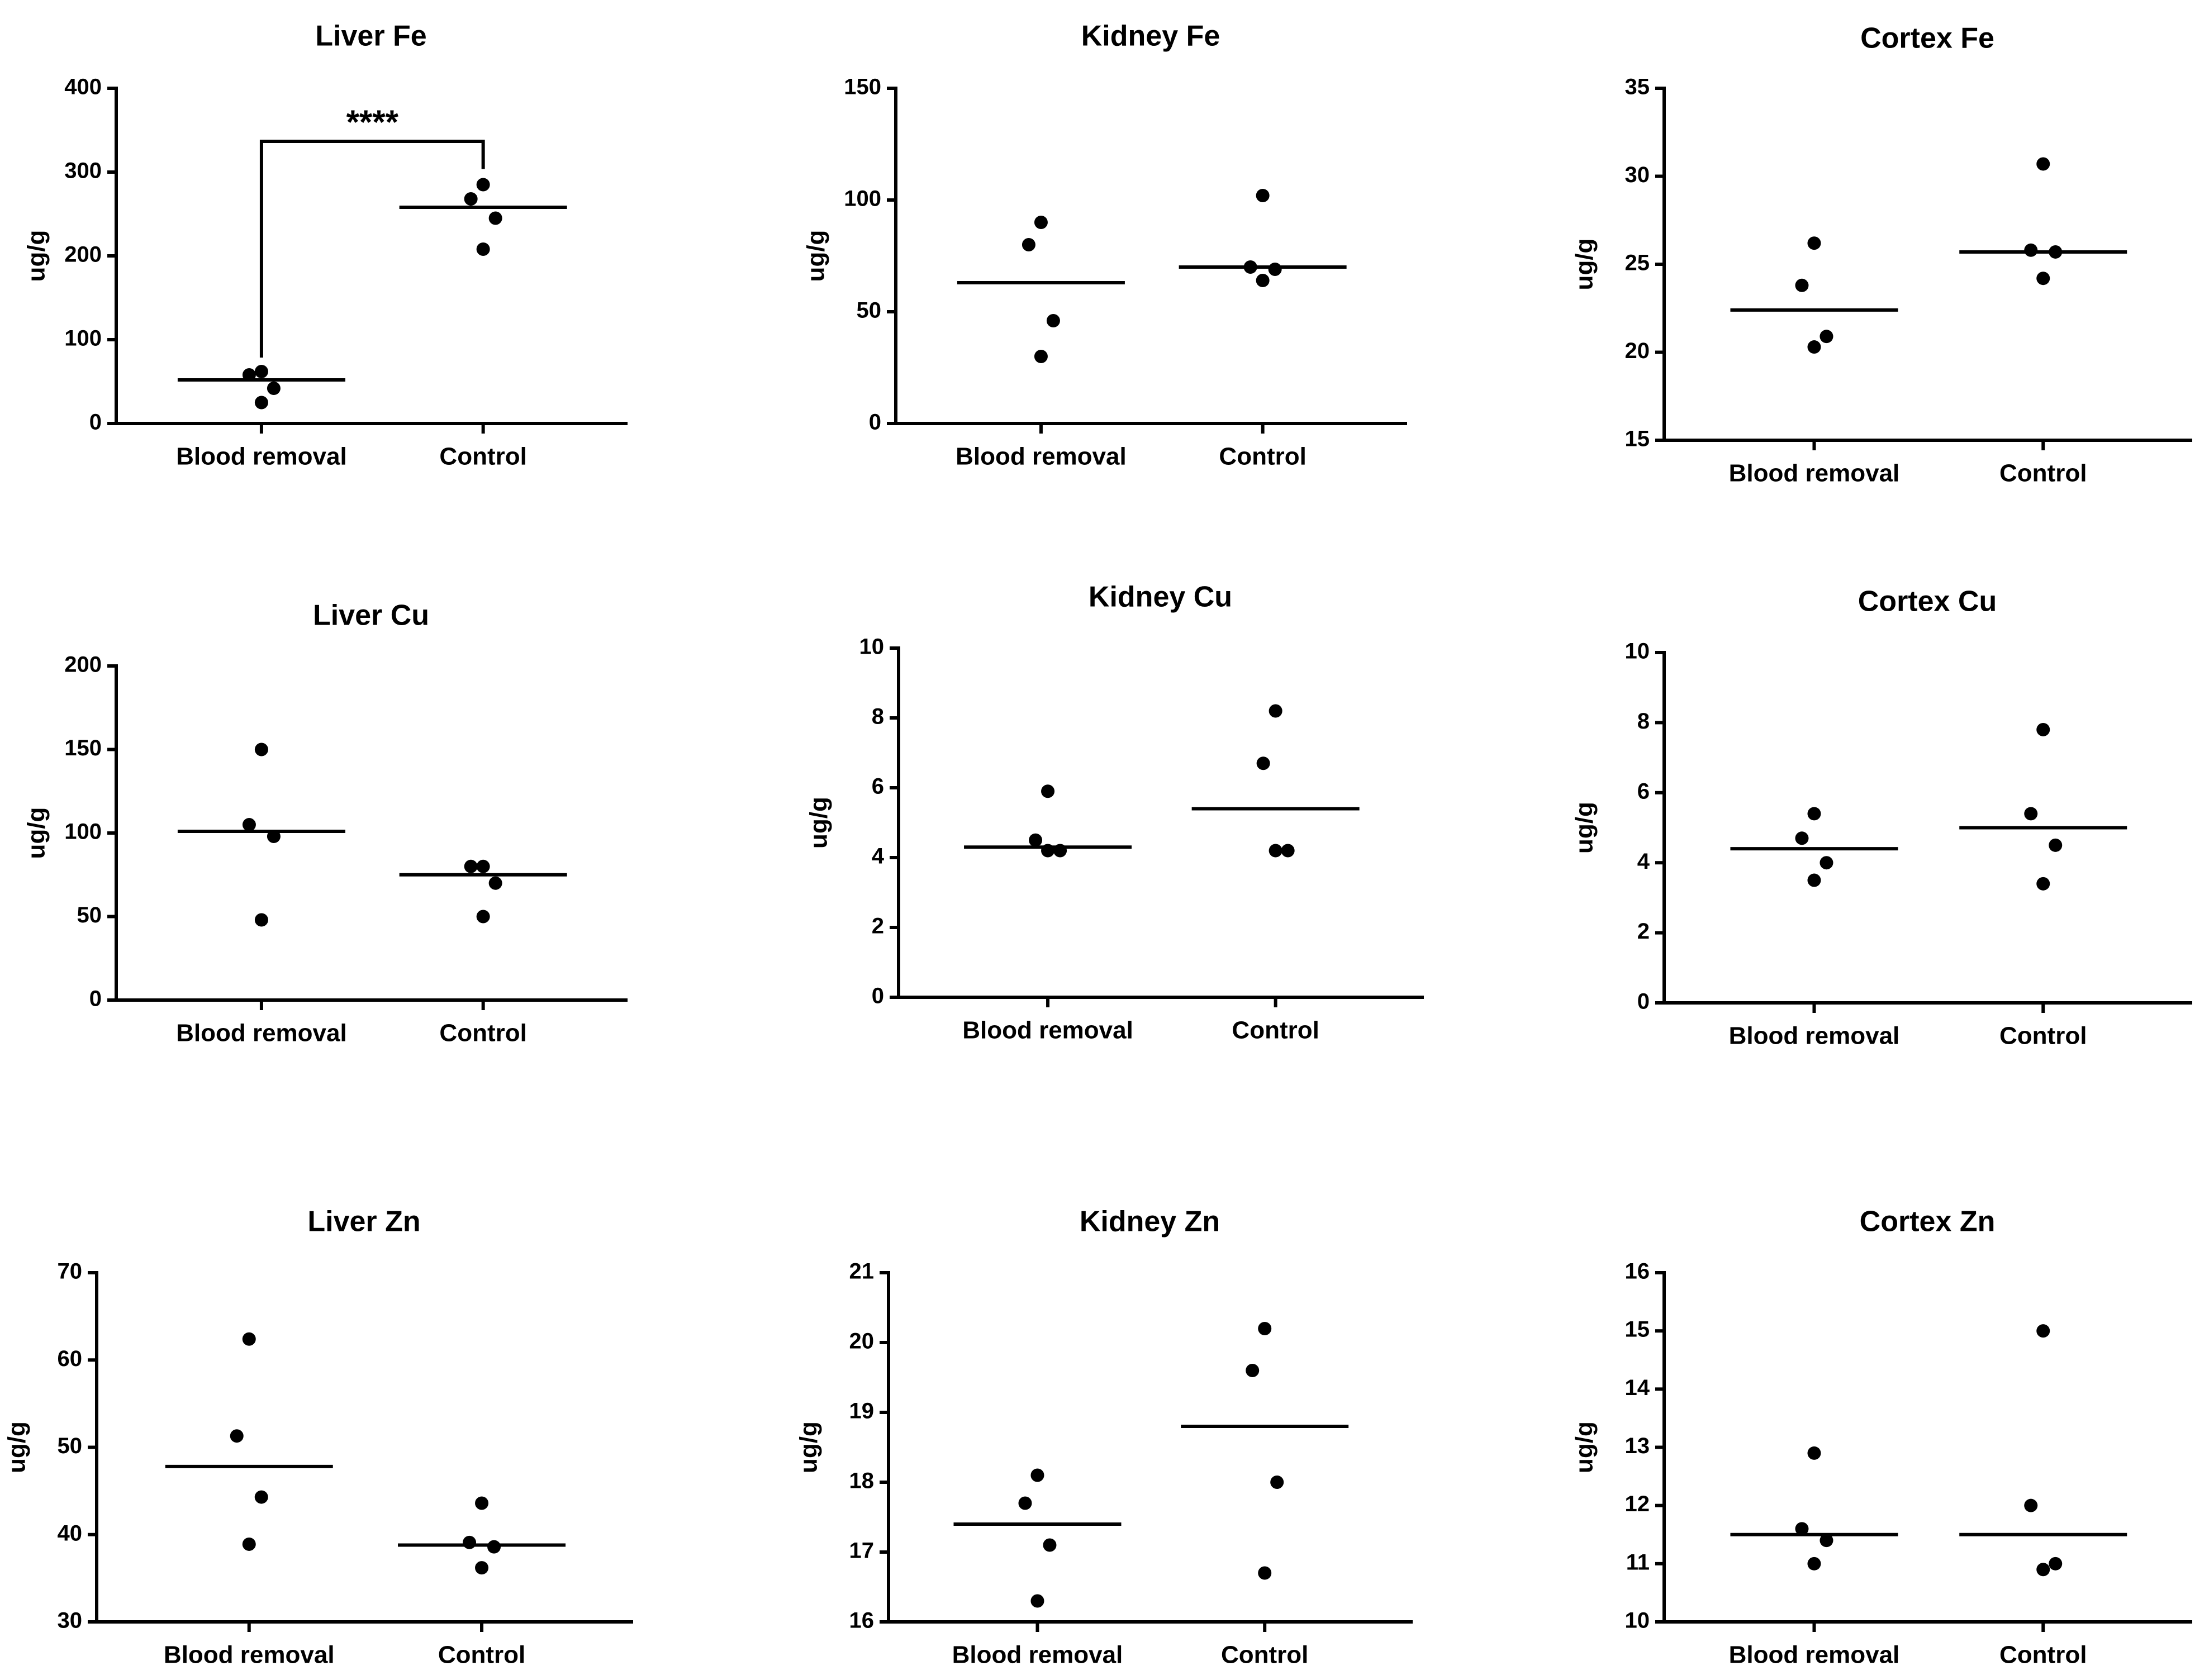 The height and width of the screenshot is (1680, 2209). What do you see at coordinates (1637, 651) in the screenshot?
I see `y-tick-label: 10` at bounding box center [1637, 651].